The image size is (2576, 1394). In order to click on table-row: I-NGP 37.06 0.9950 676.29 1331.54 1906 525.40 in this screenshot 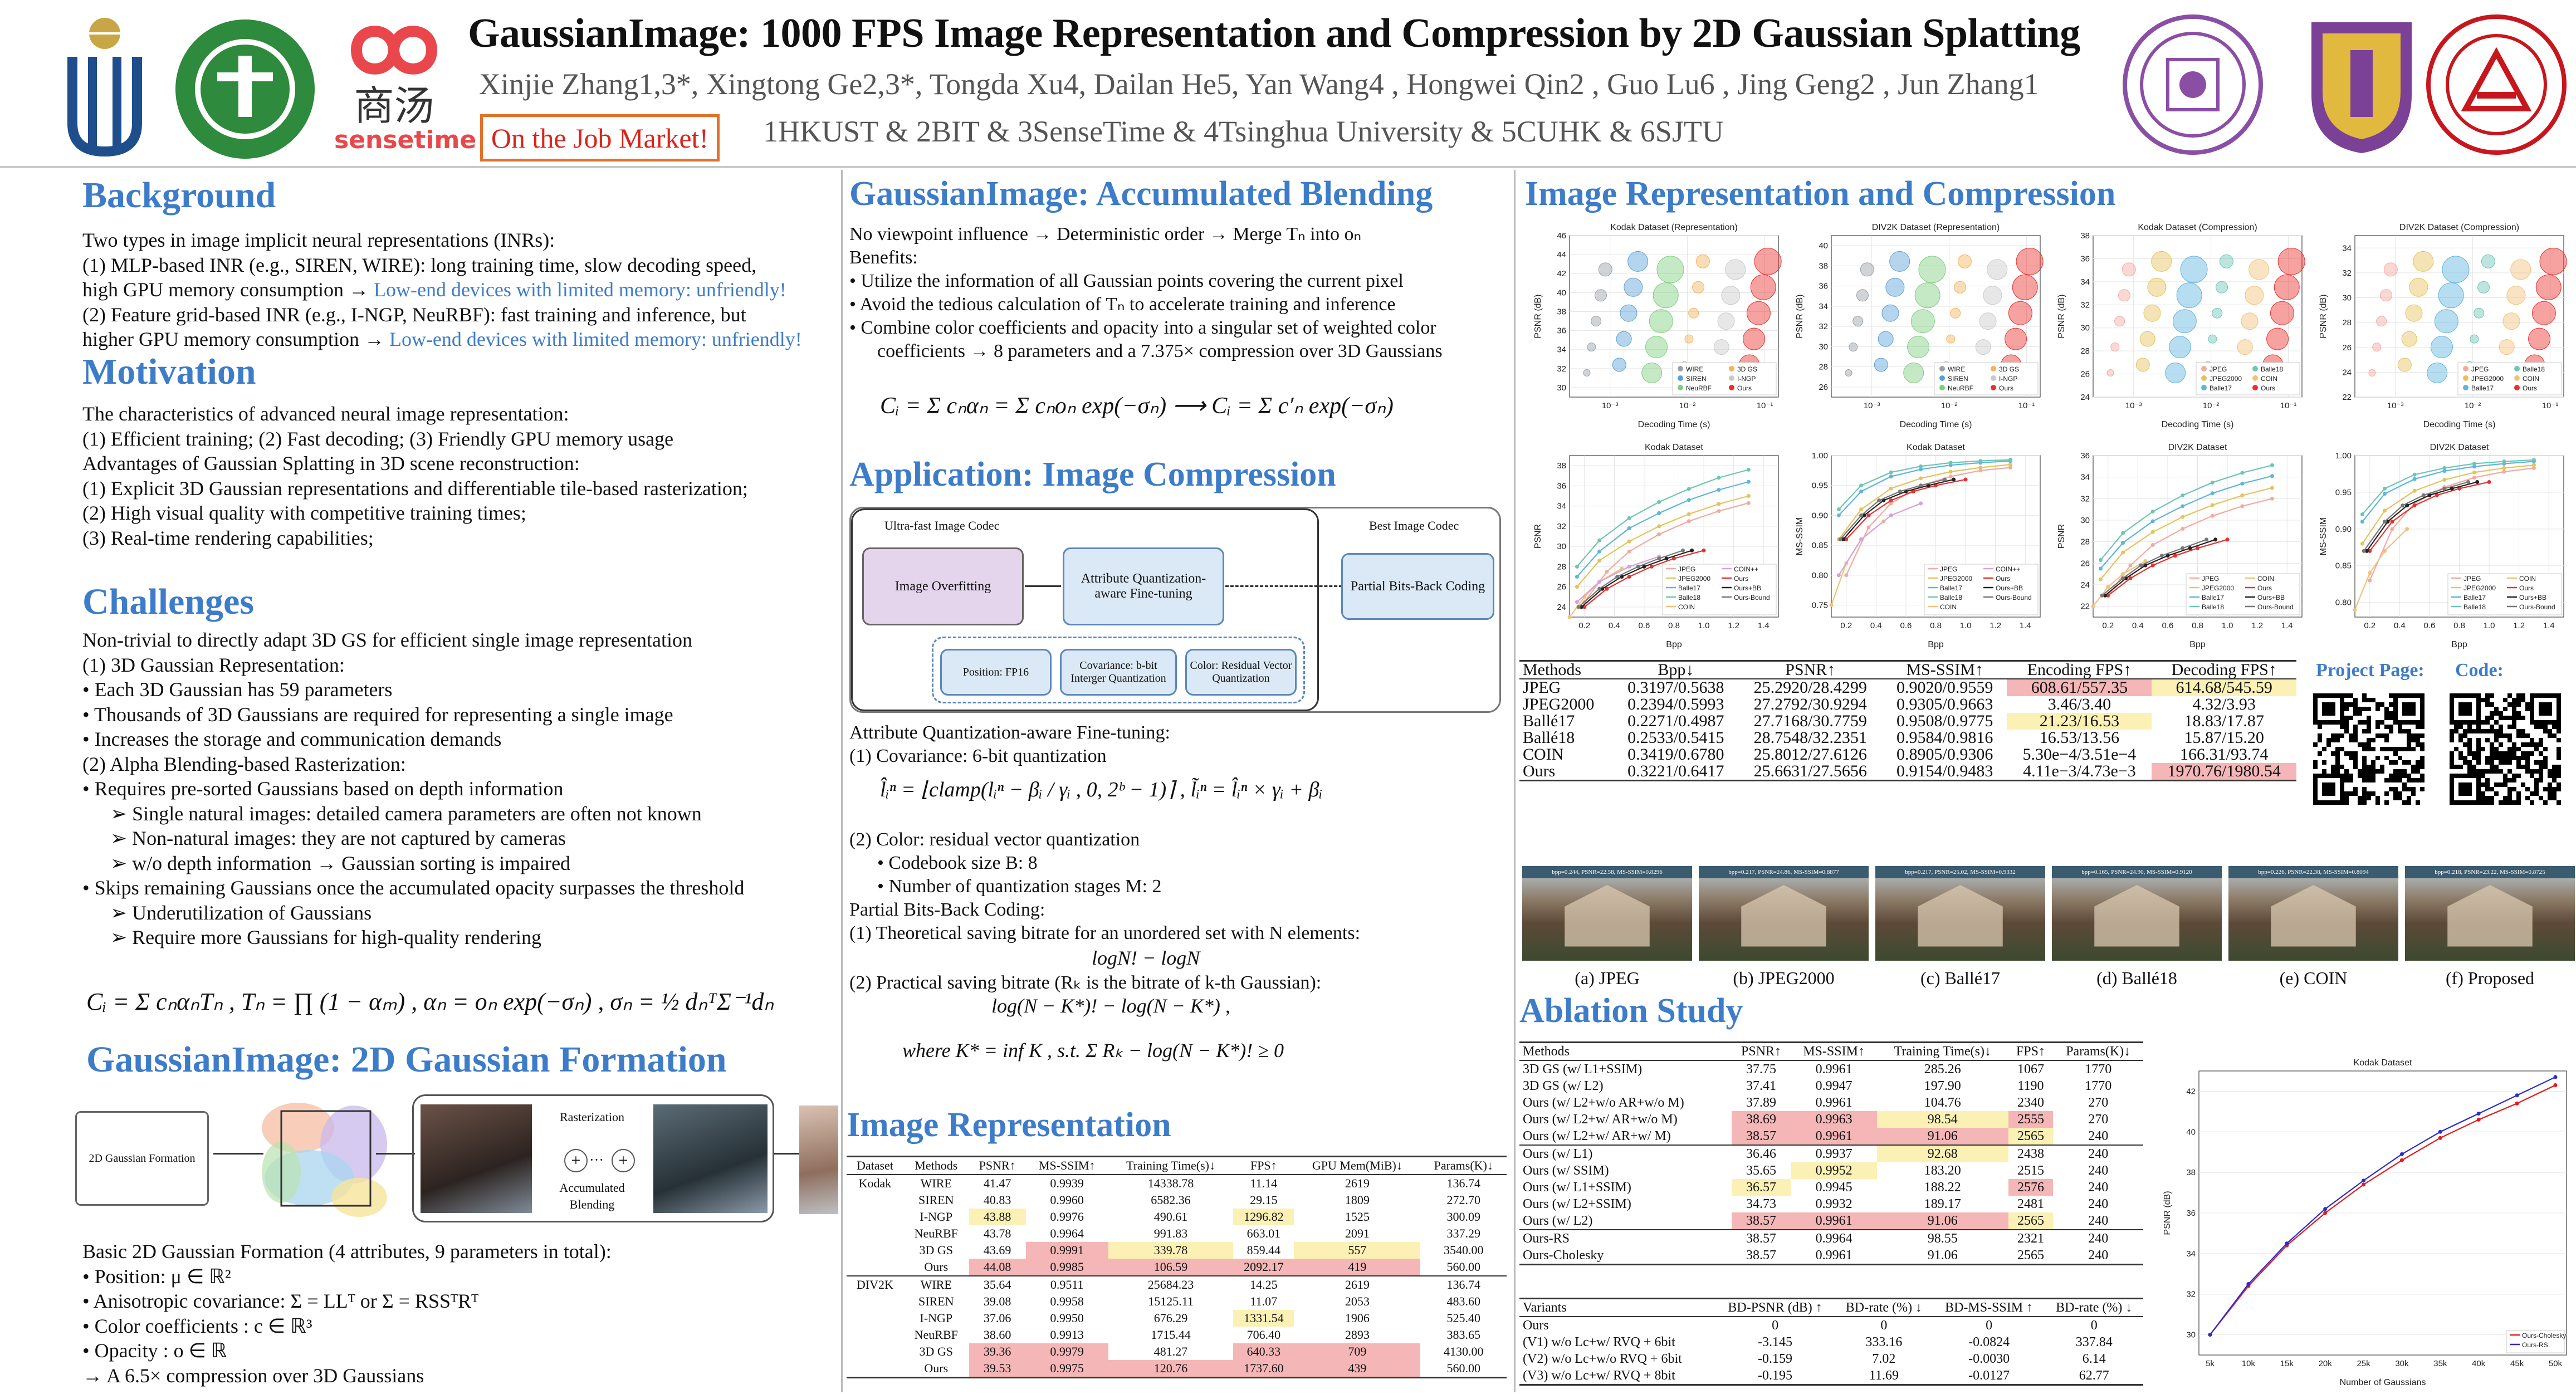, I will do `click(1177, 1318)`.